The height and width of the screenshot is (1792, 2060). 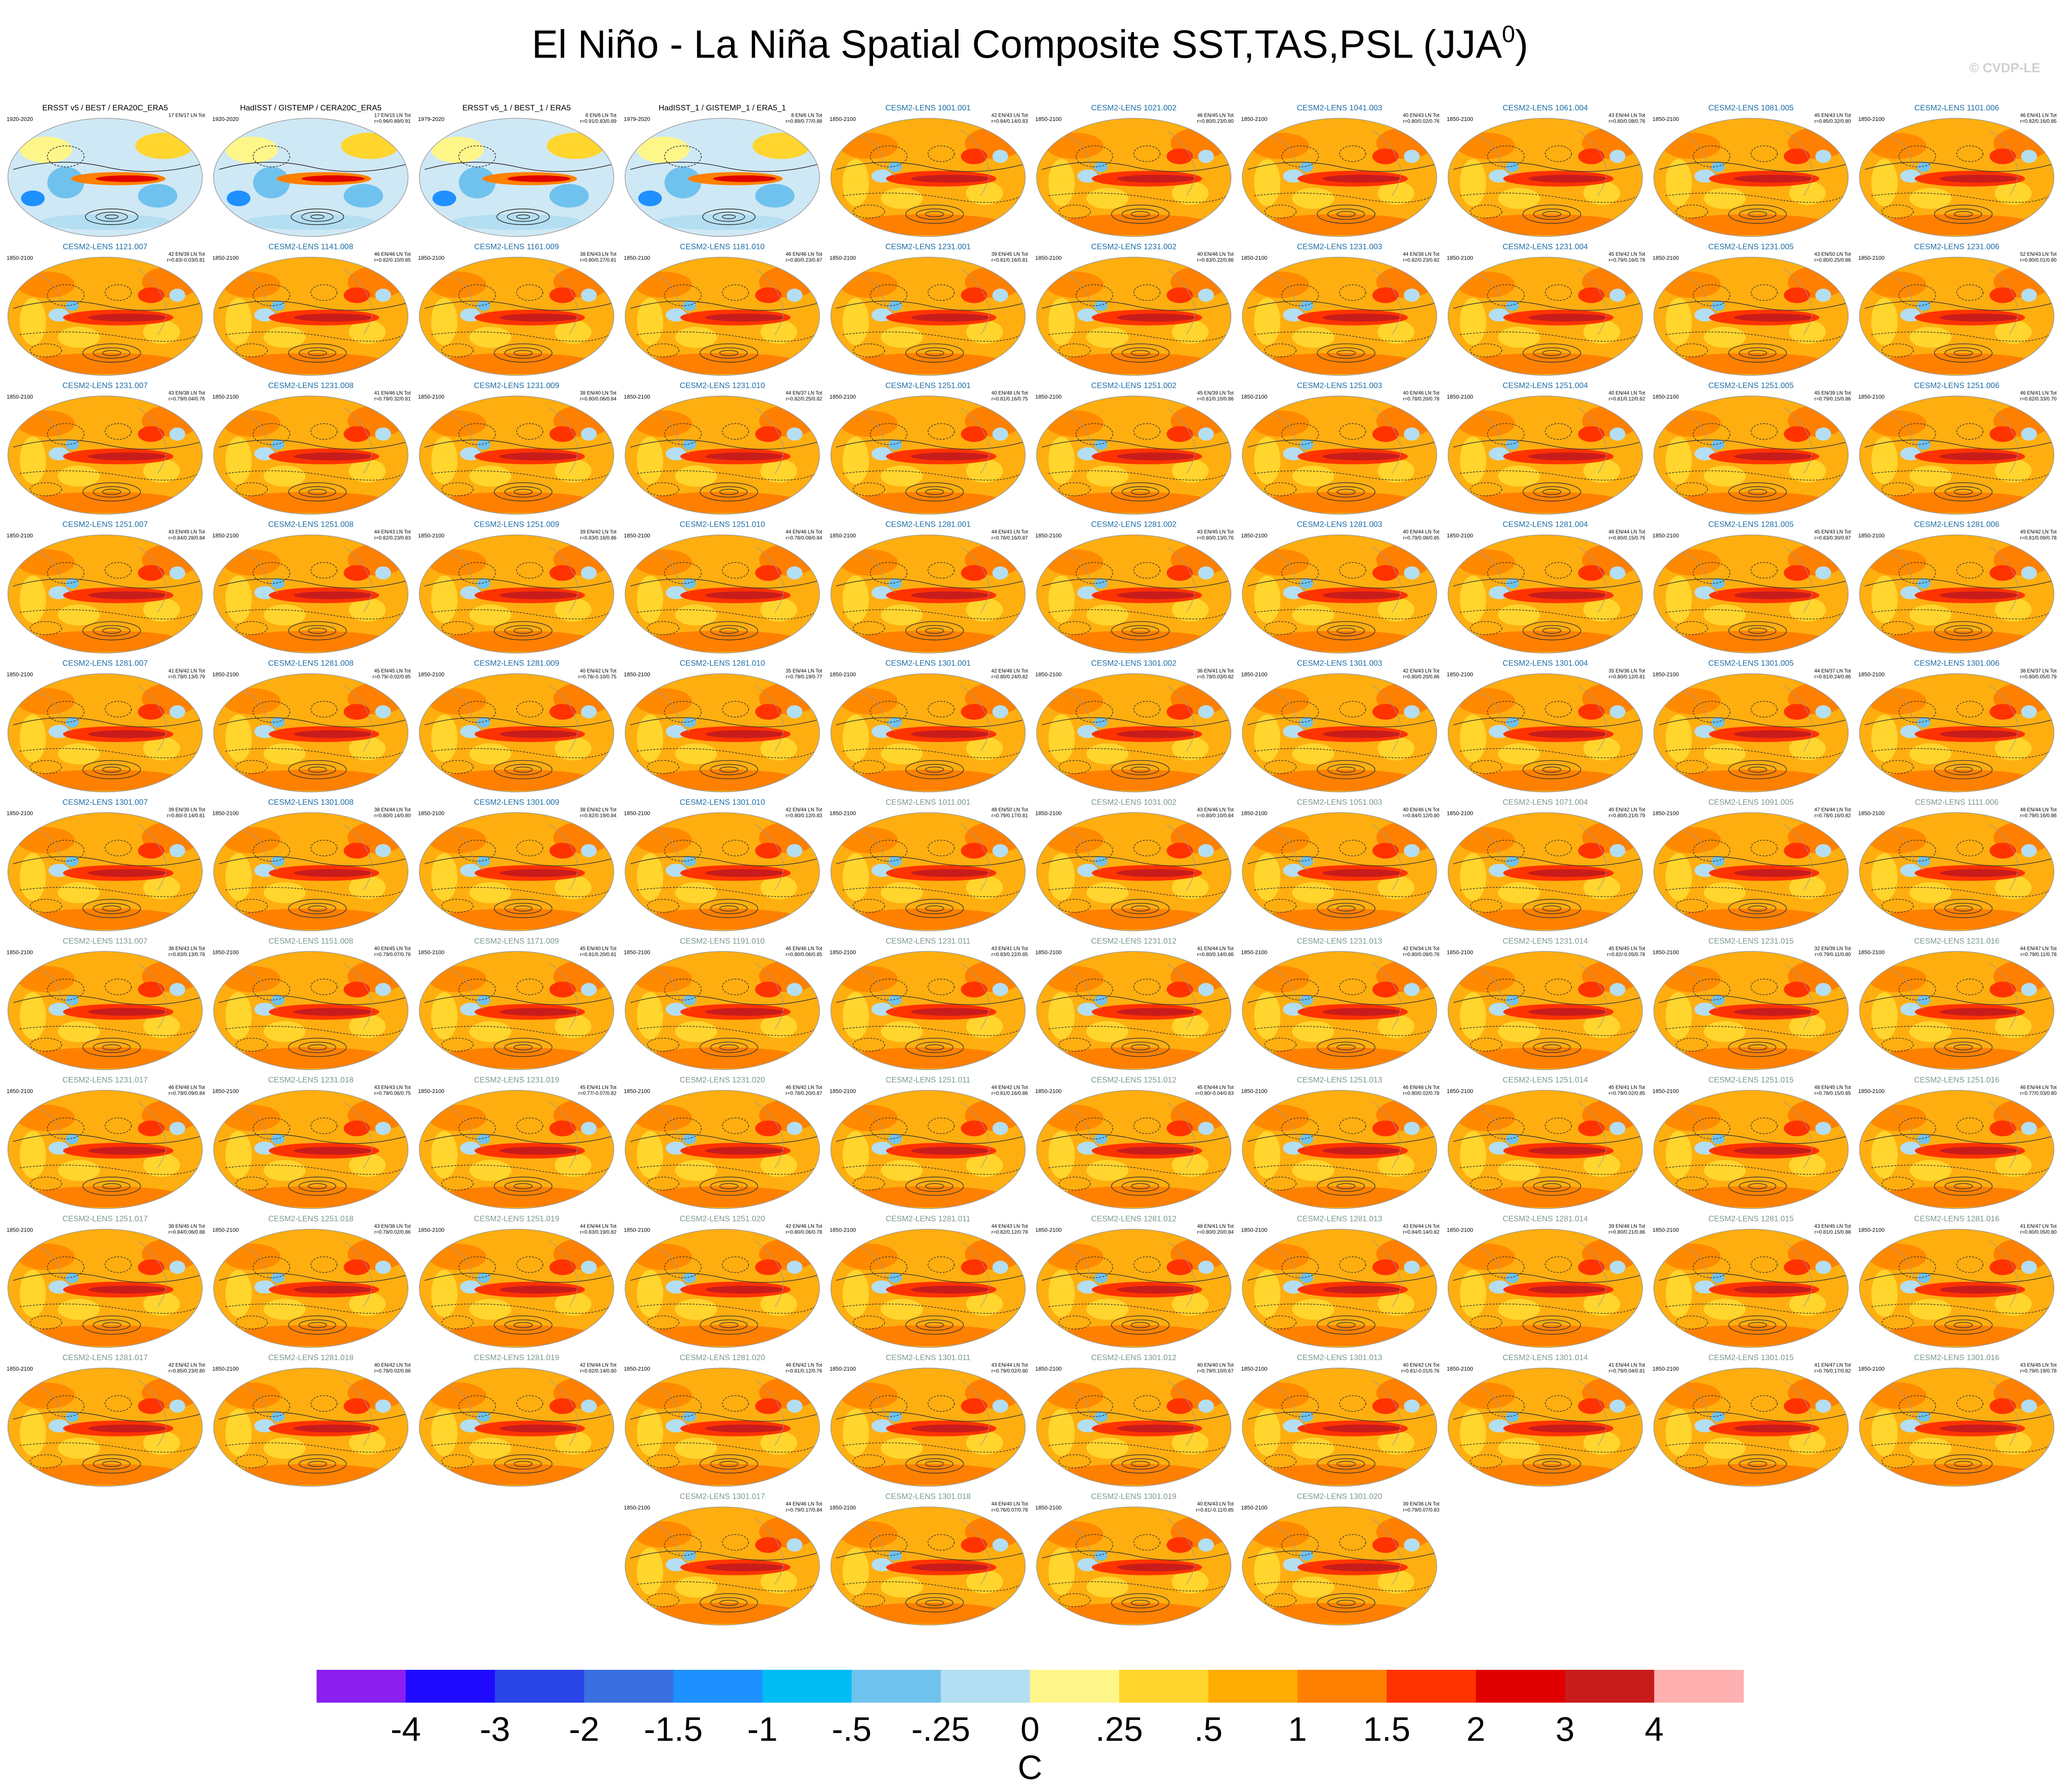 I want to click on panel-title: CESM2-LENS 1231.007, so click(x=105, y=385).